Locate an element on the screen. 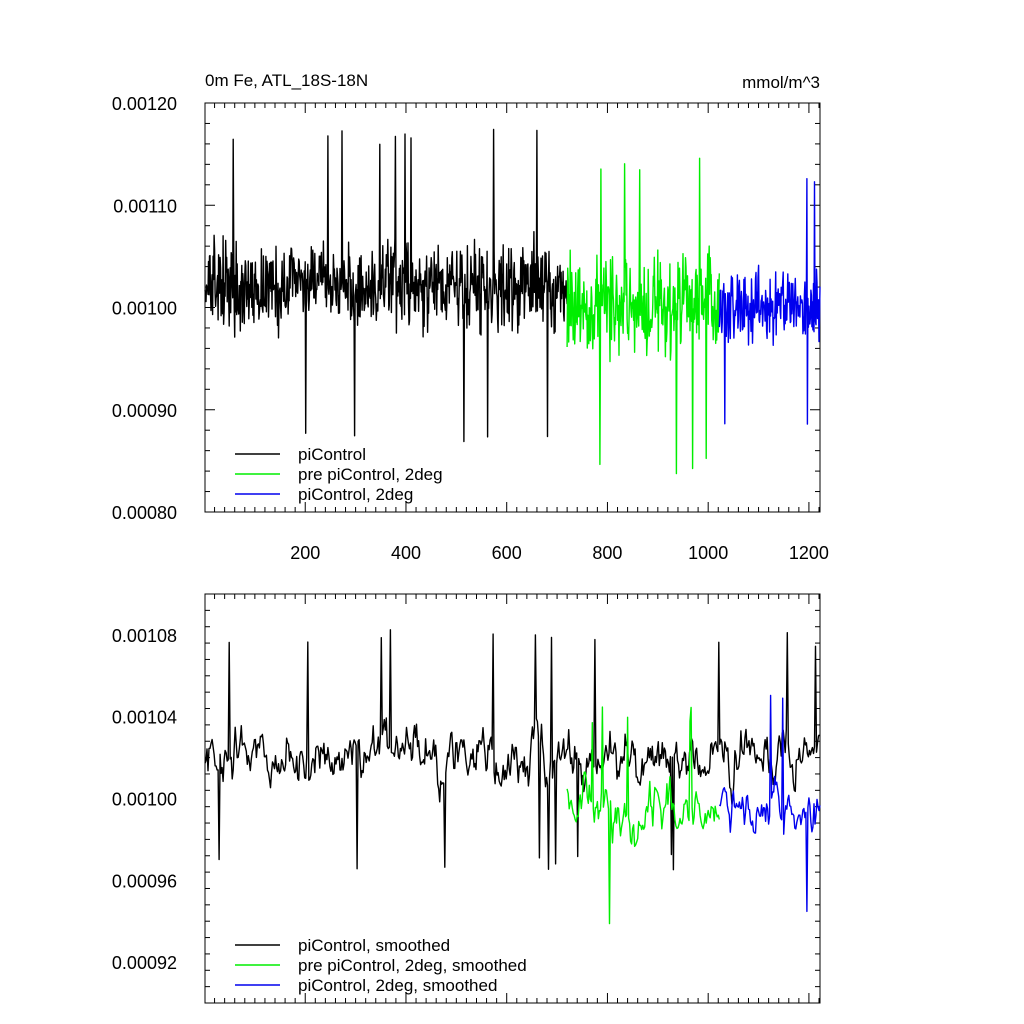 This screenshot has width=1024, height=1024. legend-label: piControl, smoothed is located at coordinates (374, 945).